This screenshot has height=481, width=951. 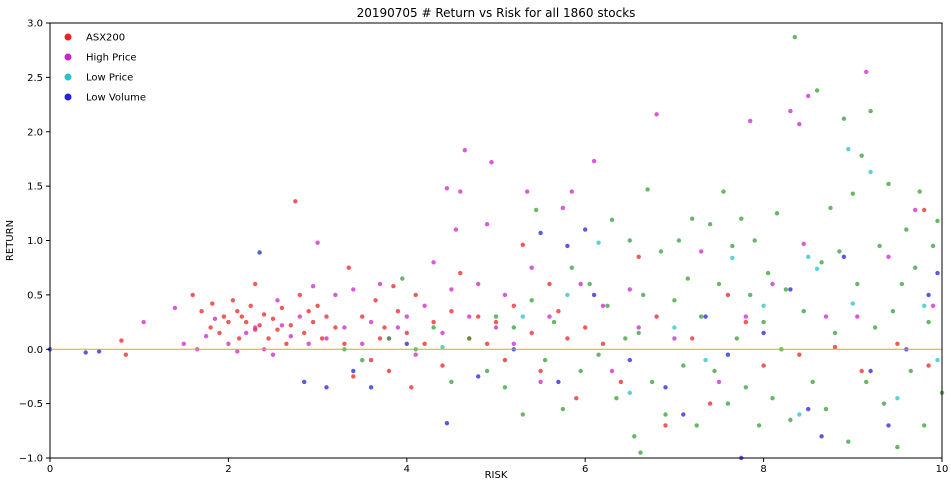 What do you see at coordinates (109, 78) in the screenshot?
I see `legend-label: Low Price` at bounding box center [109, 78].